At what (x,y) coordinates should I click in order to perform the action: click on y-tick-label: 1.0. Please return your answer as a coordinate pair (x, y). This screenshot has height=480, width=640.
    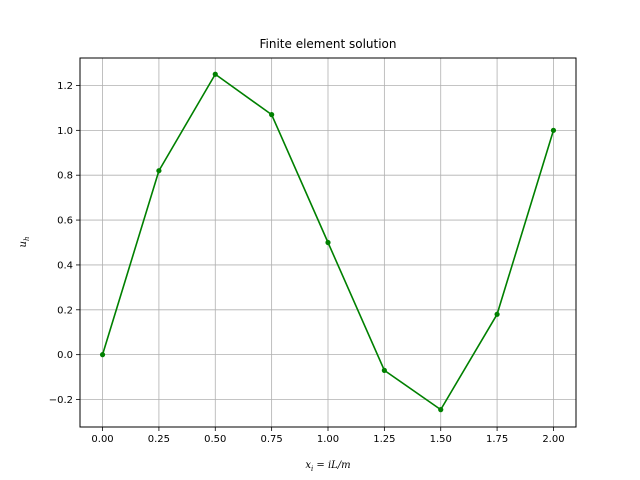
    Looking at the image, I should click on (65, 131).